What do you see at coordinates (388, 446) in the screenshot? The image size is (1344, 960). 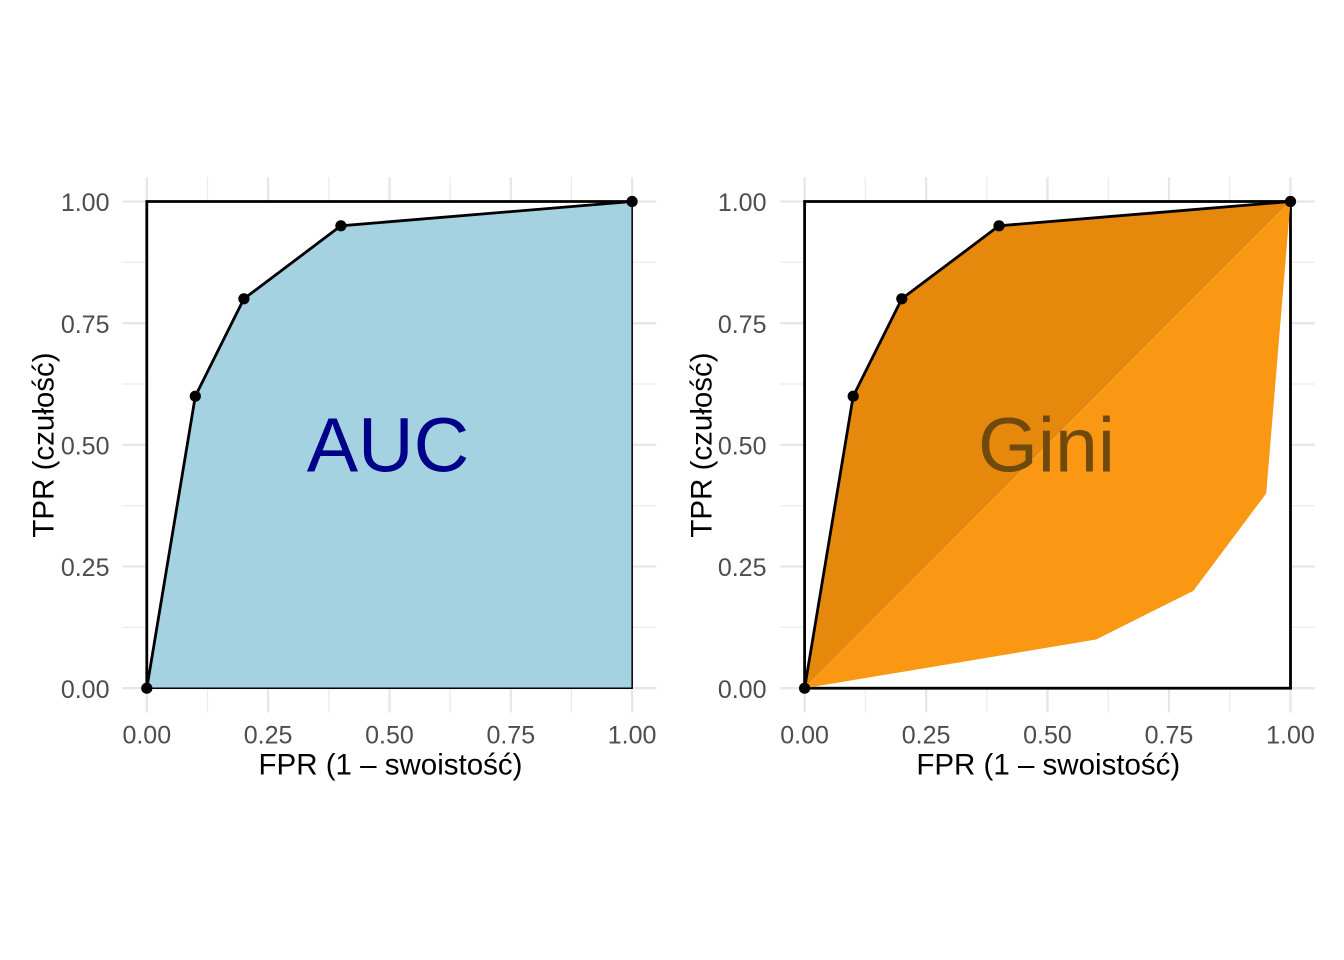 I see `svg-text: AUC` at bounding box center [388, 446].